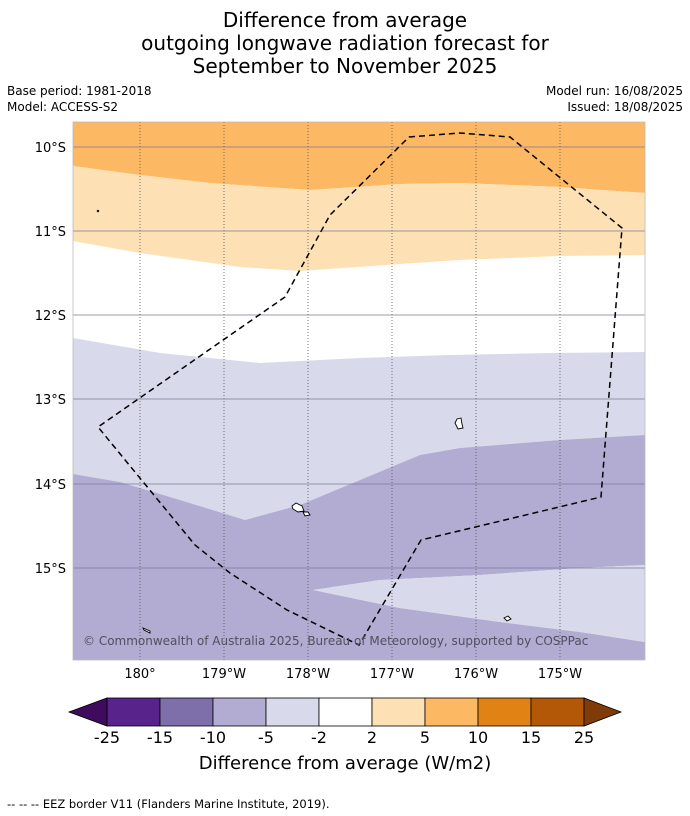 The width and height of the screenshot is (690, 816). What do you see at coordinates (478, 737) in the screenshot?
I see `colorbar-tick-label: 10` at bounding box center [478, 737].